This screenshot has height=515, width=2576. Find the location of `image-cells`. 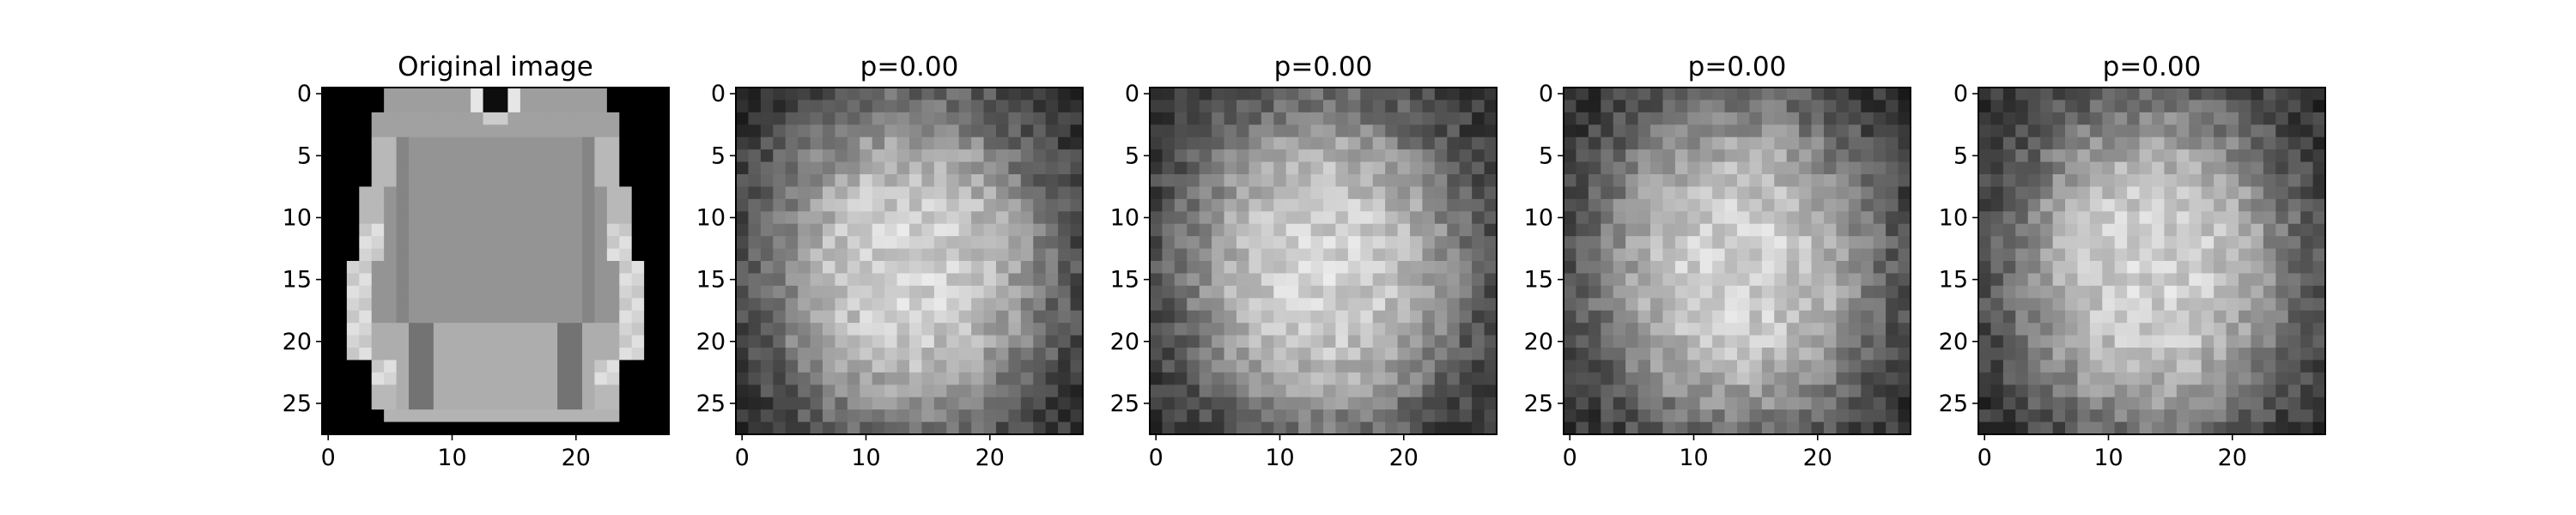

image-cells is located at coordinates (1324, 261).